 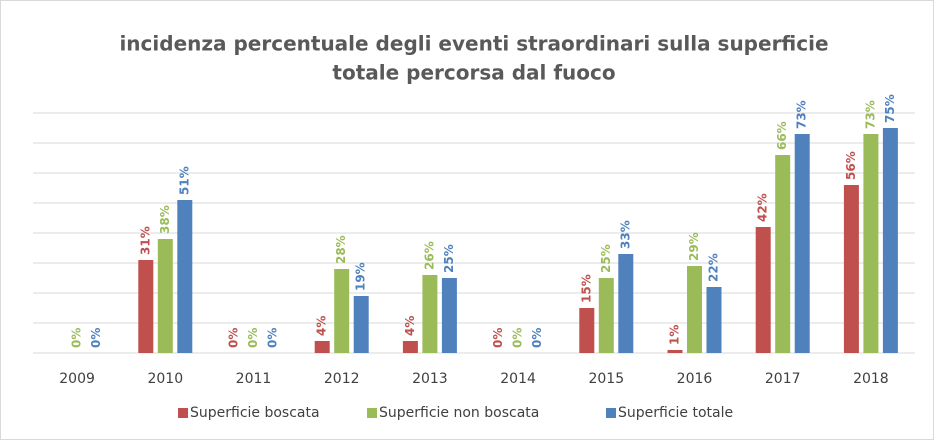 What do you see at coordinates (254, 379) in the screenshot?
I see `x-tick-label: 2011` at bounding box center [254, 379].